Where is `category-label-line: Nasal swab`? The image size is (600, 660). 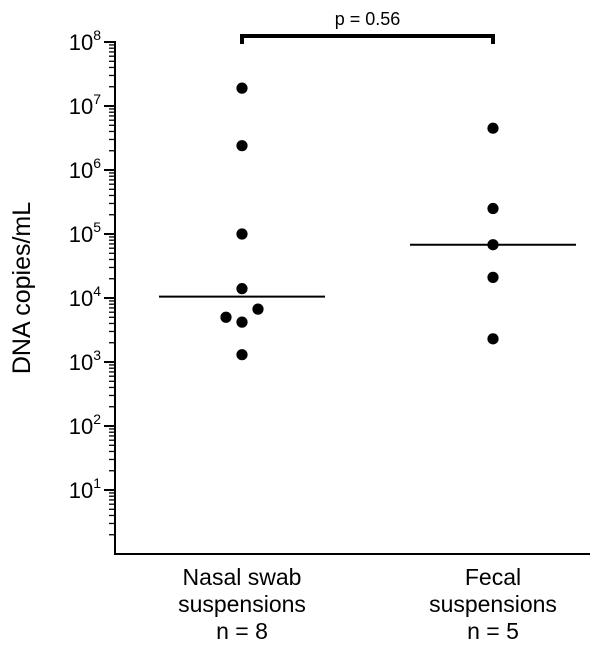 category-label-line: Nasal swab is located at coordinates (242, 577).